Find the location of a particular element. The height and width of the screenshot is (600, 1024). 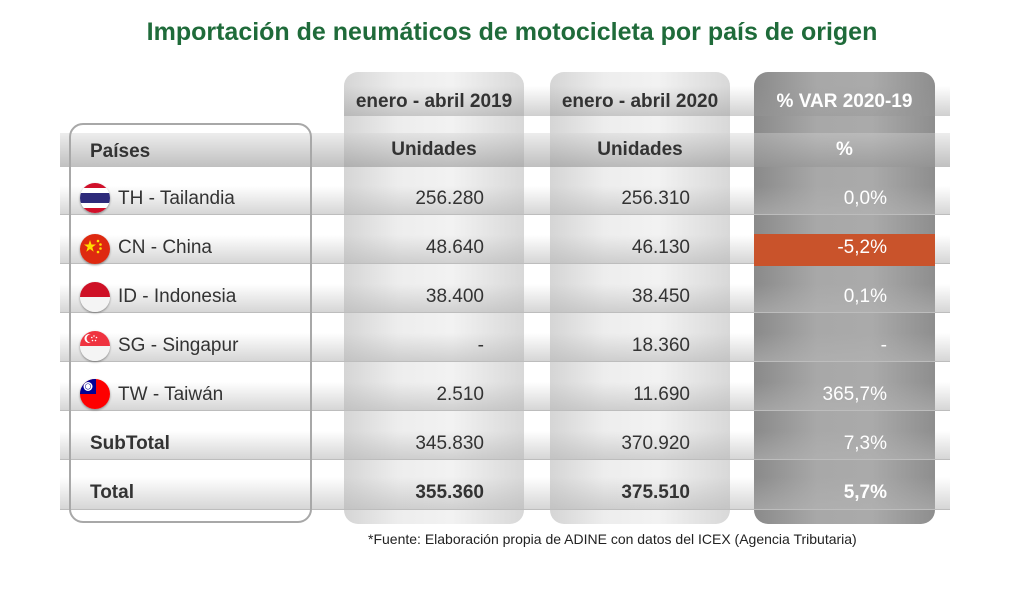

units-2020-cell: 38.450 is located at coordinates (660, 296).